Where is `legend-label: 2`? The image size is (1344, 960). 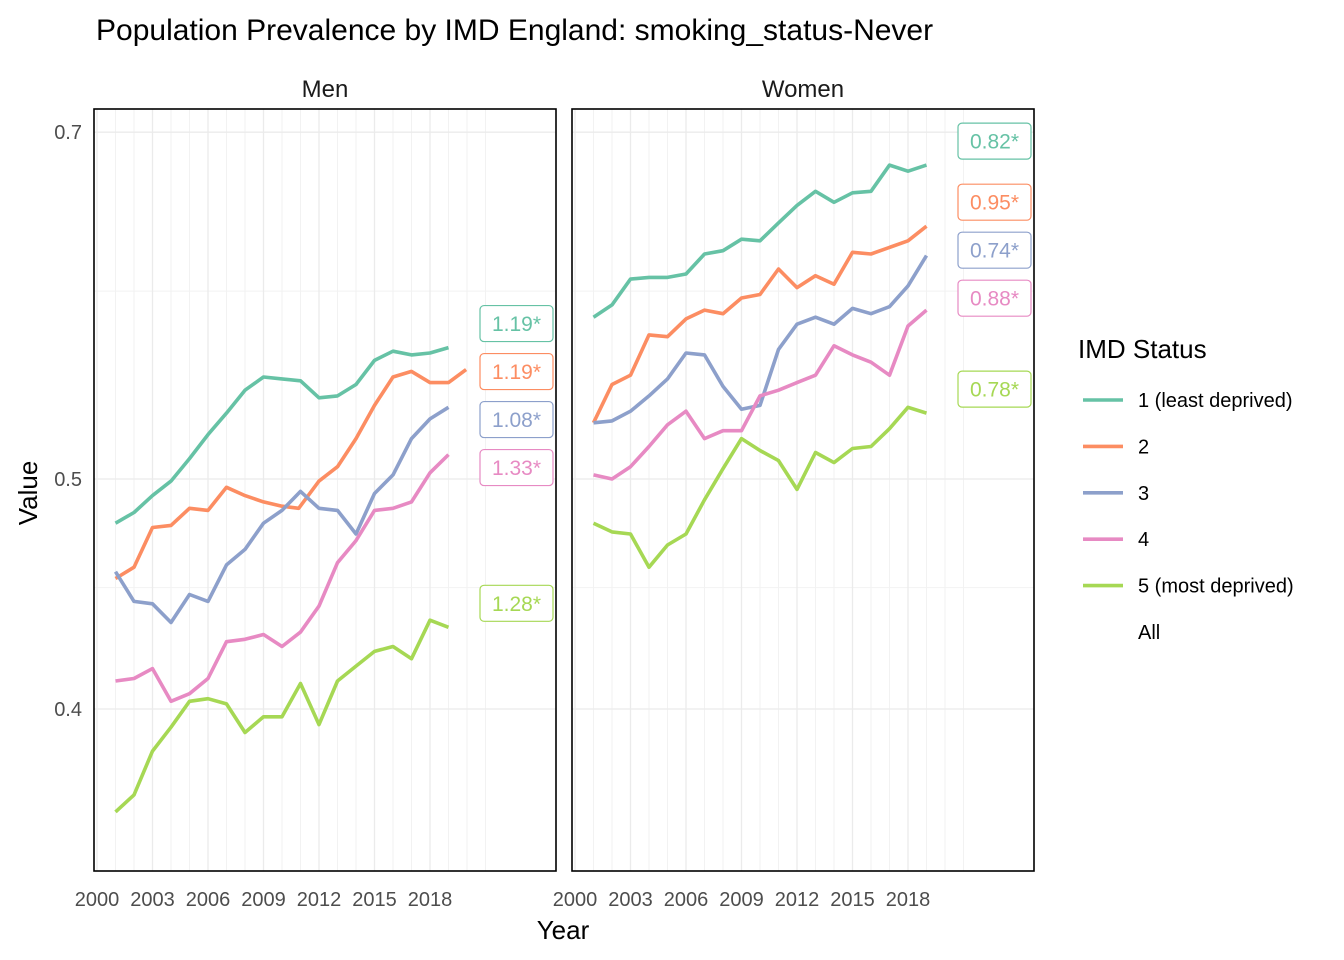 legend-label: 2 is located at coordinates (1143, 447).